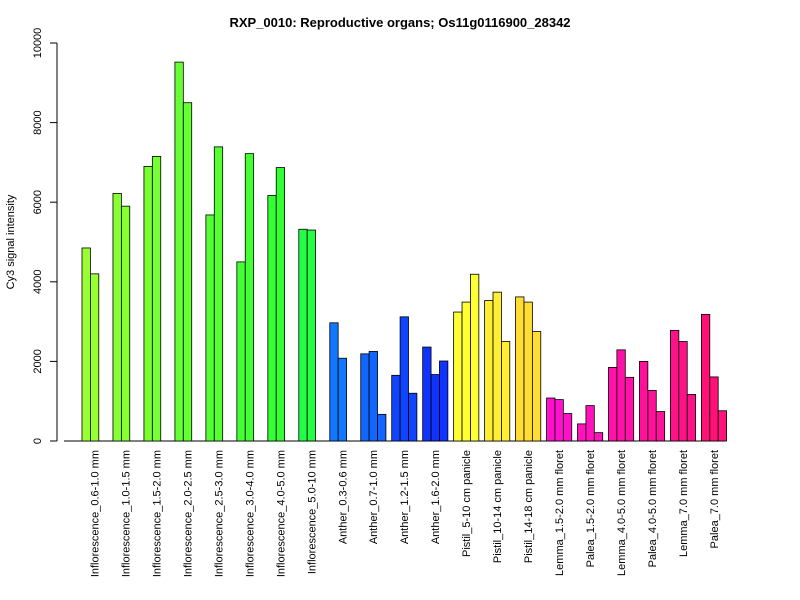  Describe the element at coordinates (374, 497) in the screenshot. I see `category-label: Anther_0.7-1.0 mm` at that location.